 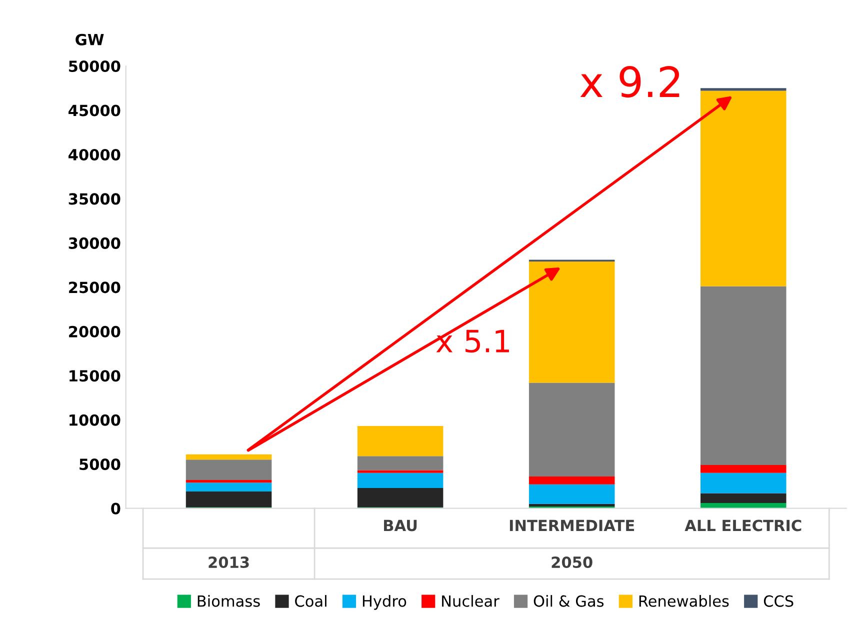 I want to click on y-tick-label: 25000, so click(x=94, y=288).